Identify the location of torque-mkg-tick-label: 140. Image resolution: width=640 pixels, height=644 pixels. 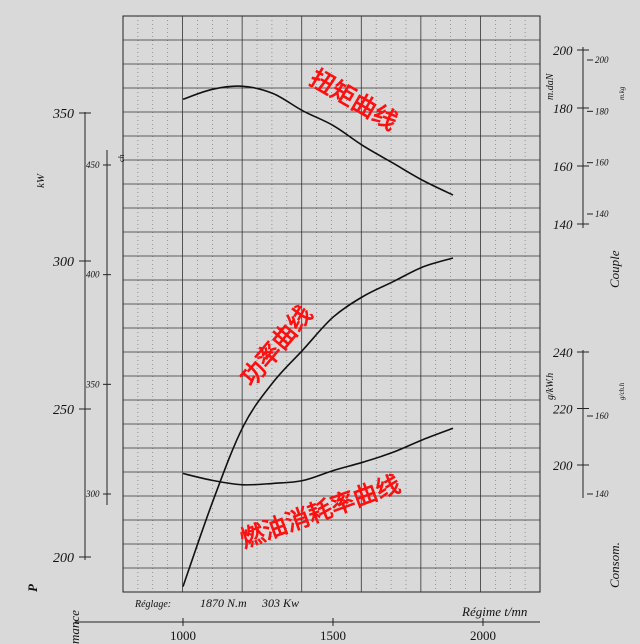
(602, 214).